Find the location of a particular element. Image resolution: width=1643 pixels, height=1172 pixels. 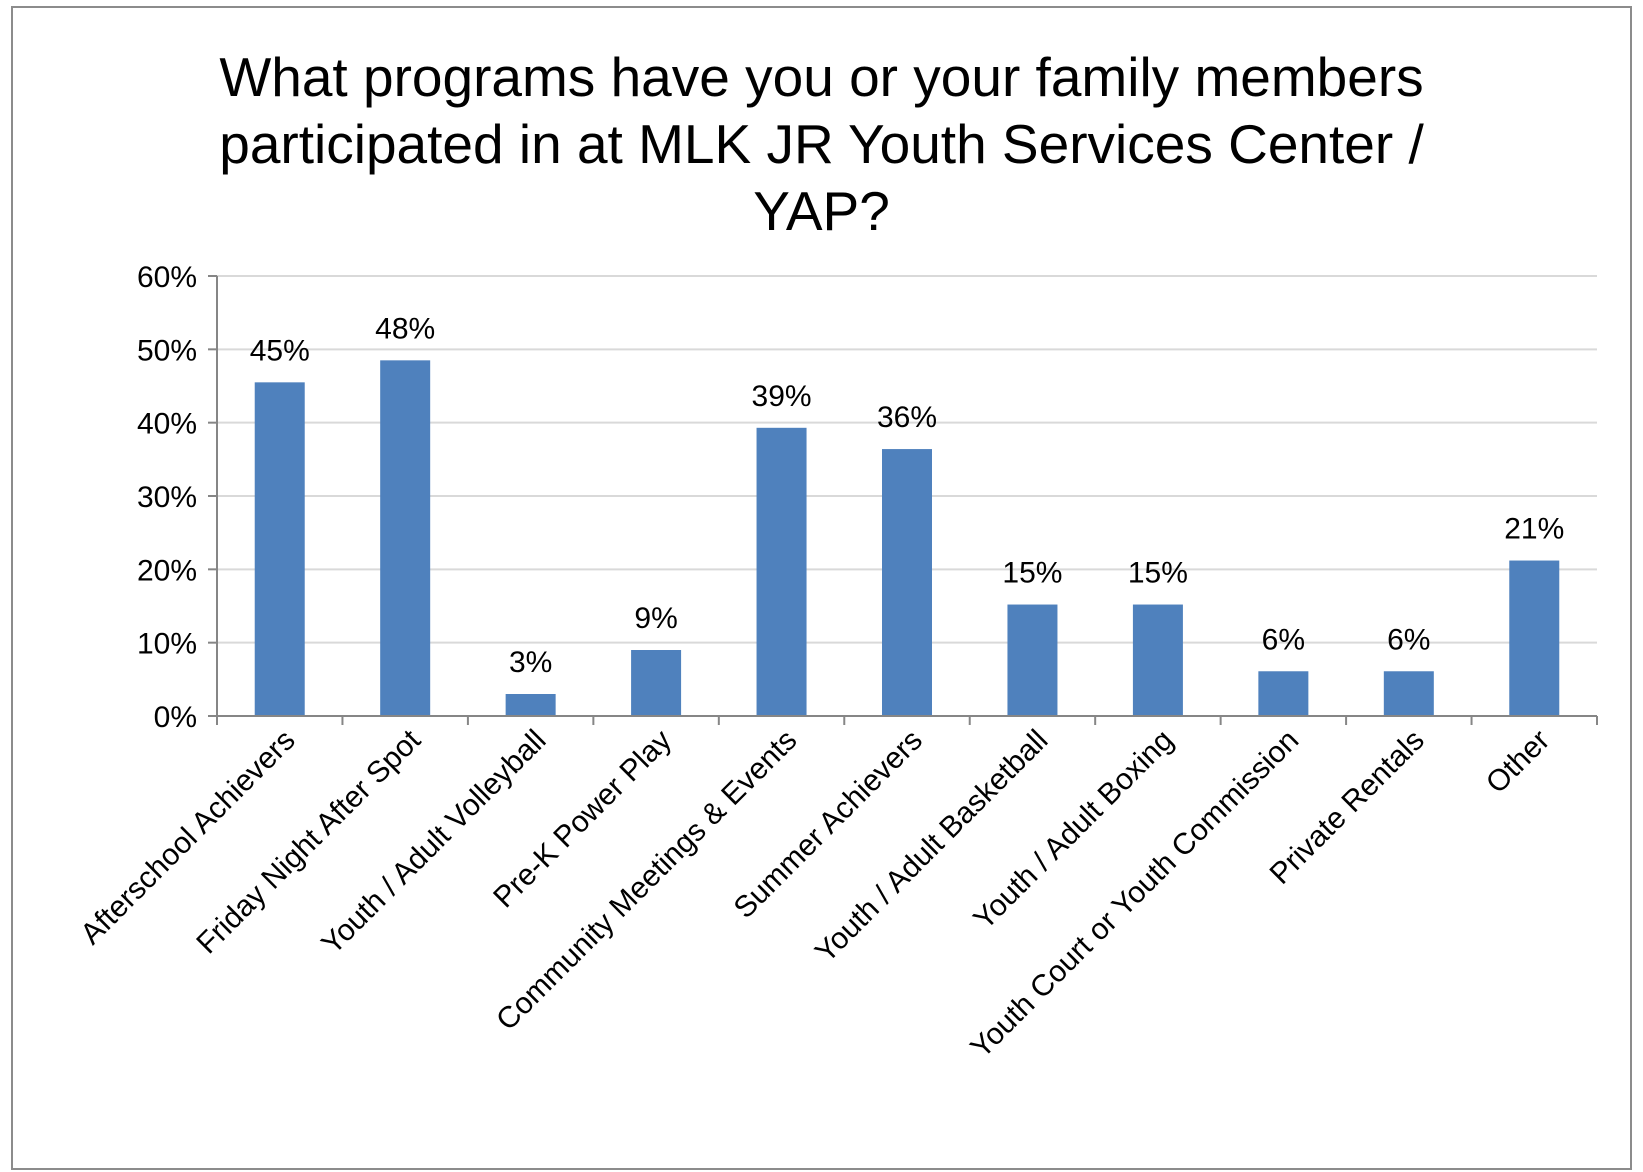

y-tick-label: 60% is located at coordinates (167, 277).